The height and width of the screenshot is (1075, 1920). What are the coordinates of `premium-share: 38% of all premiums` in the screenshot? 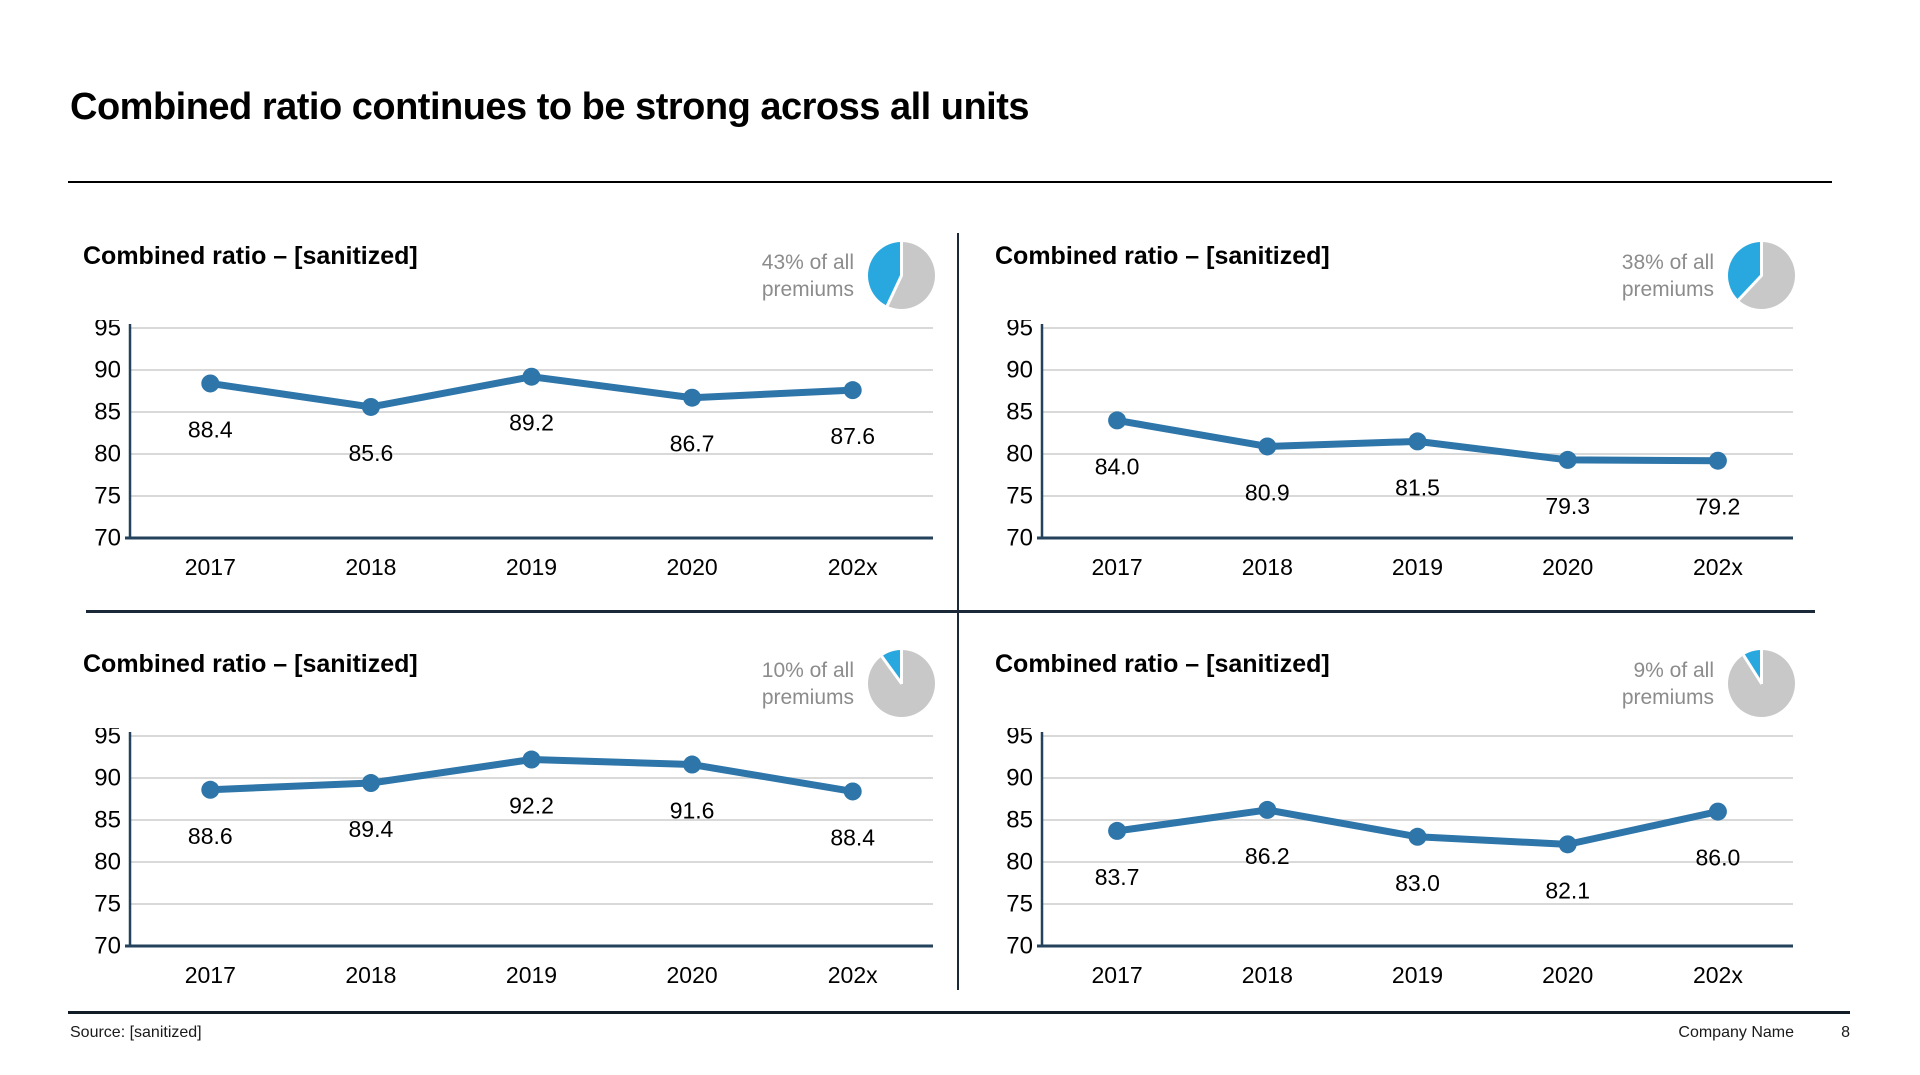 It's located at (1708, 275).